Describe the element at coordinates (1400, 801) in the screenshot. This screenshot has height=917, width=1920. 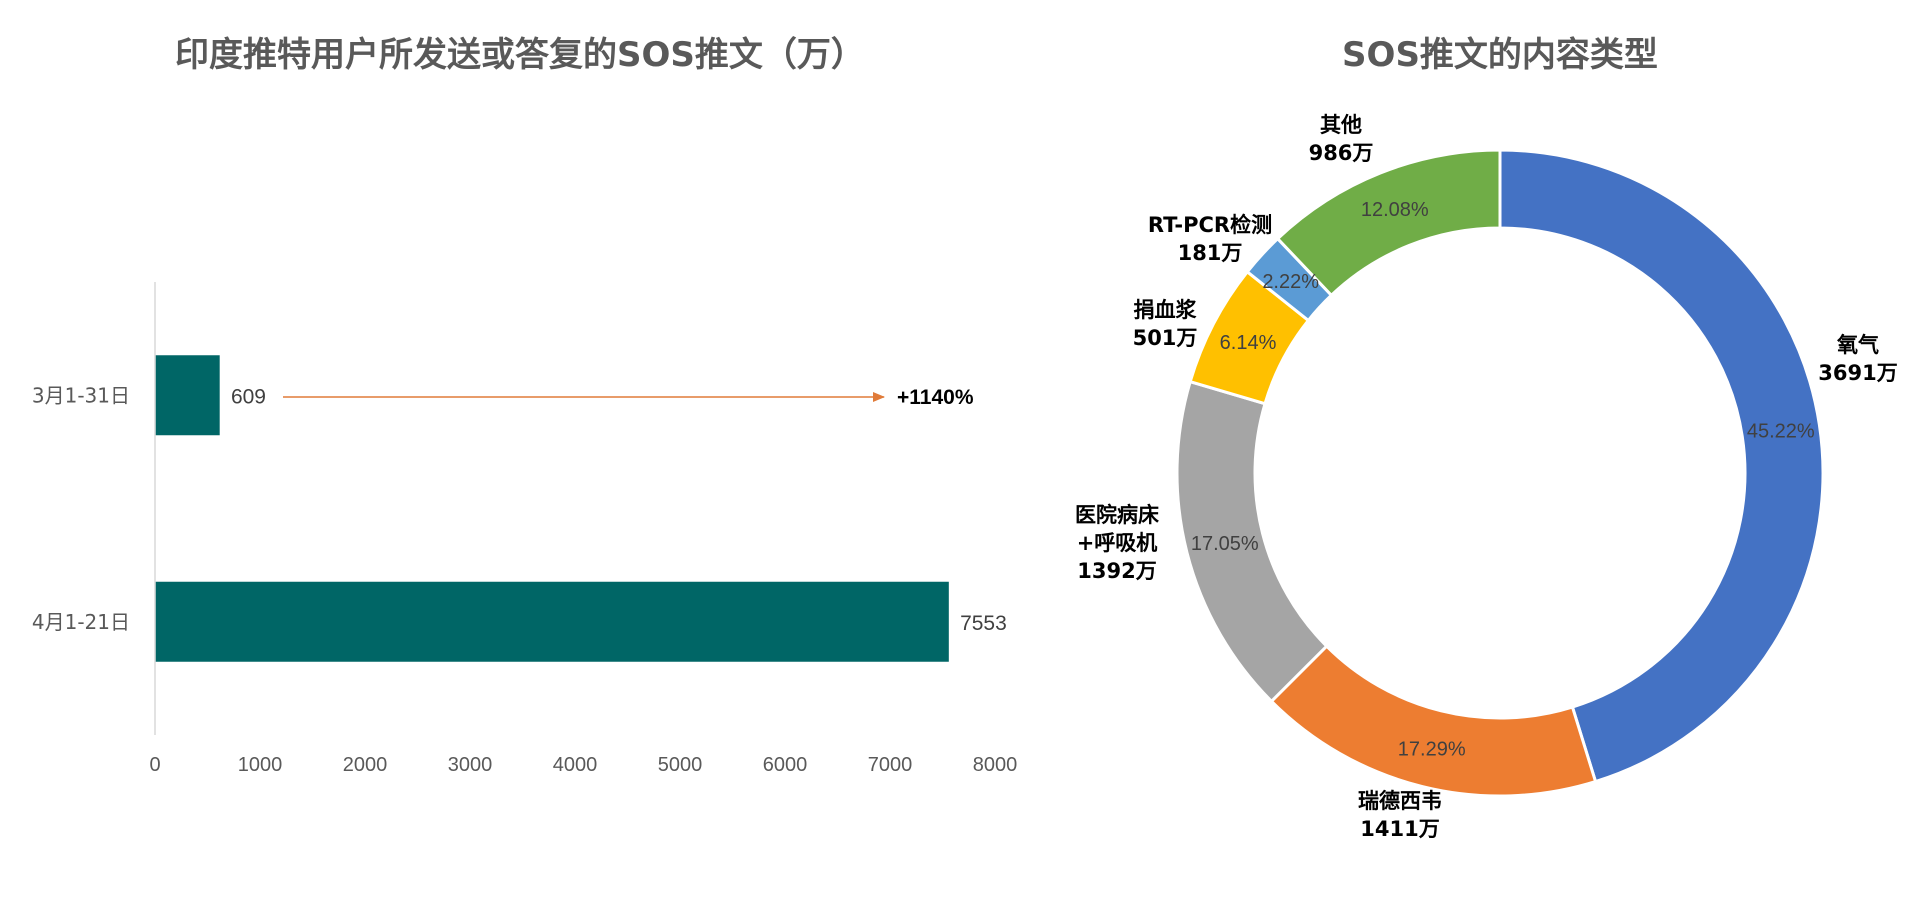
I see `slice-name-label: 瑞德西韦` at that location.